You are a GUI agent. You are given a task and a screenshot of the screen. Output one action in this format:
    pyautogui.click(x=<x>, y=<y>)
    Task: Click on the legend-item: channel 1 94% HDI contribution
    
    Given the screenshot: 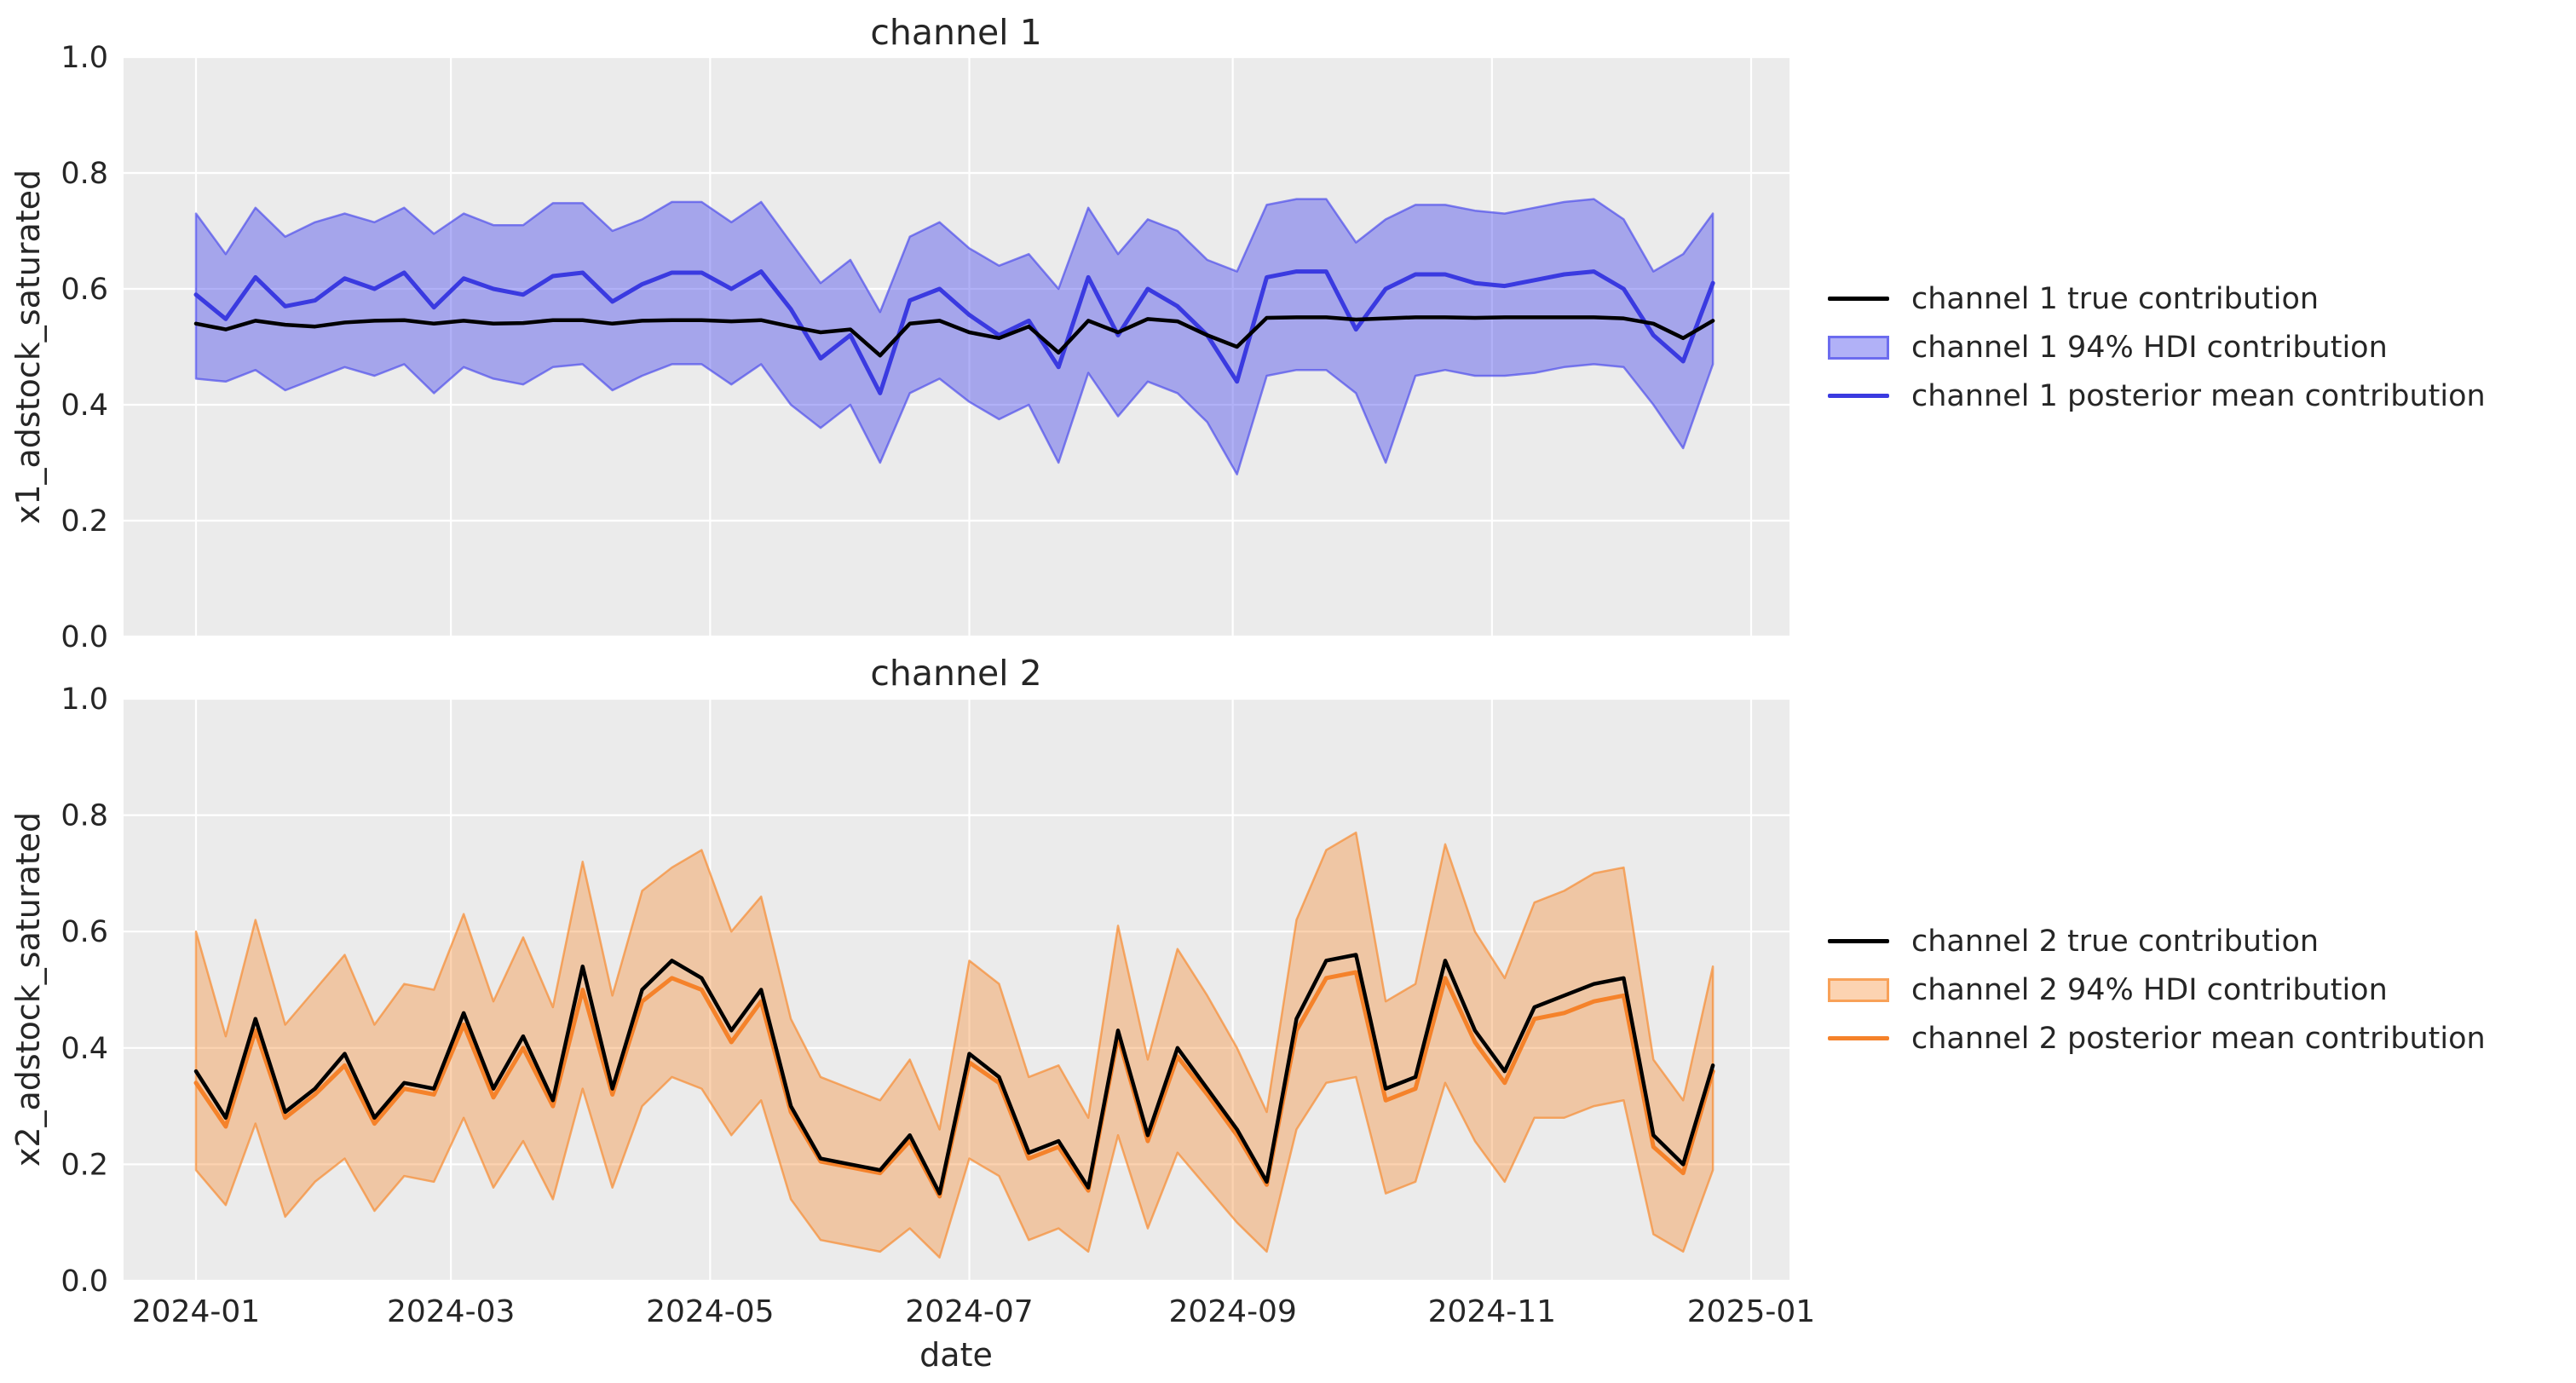 What is the action you would take?
    pyautogui.click(x=2157, y=348)
    